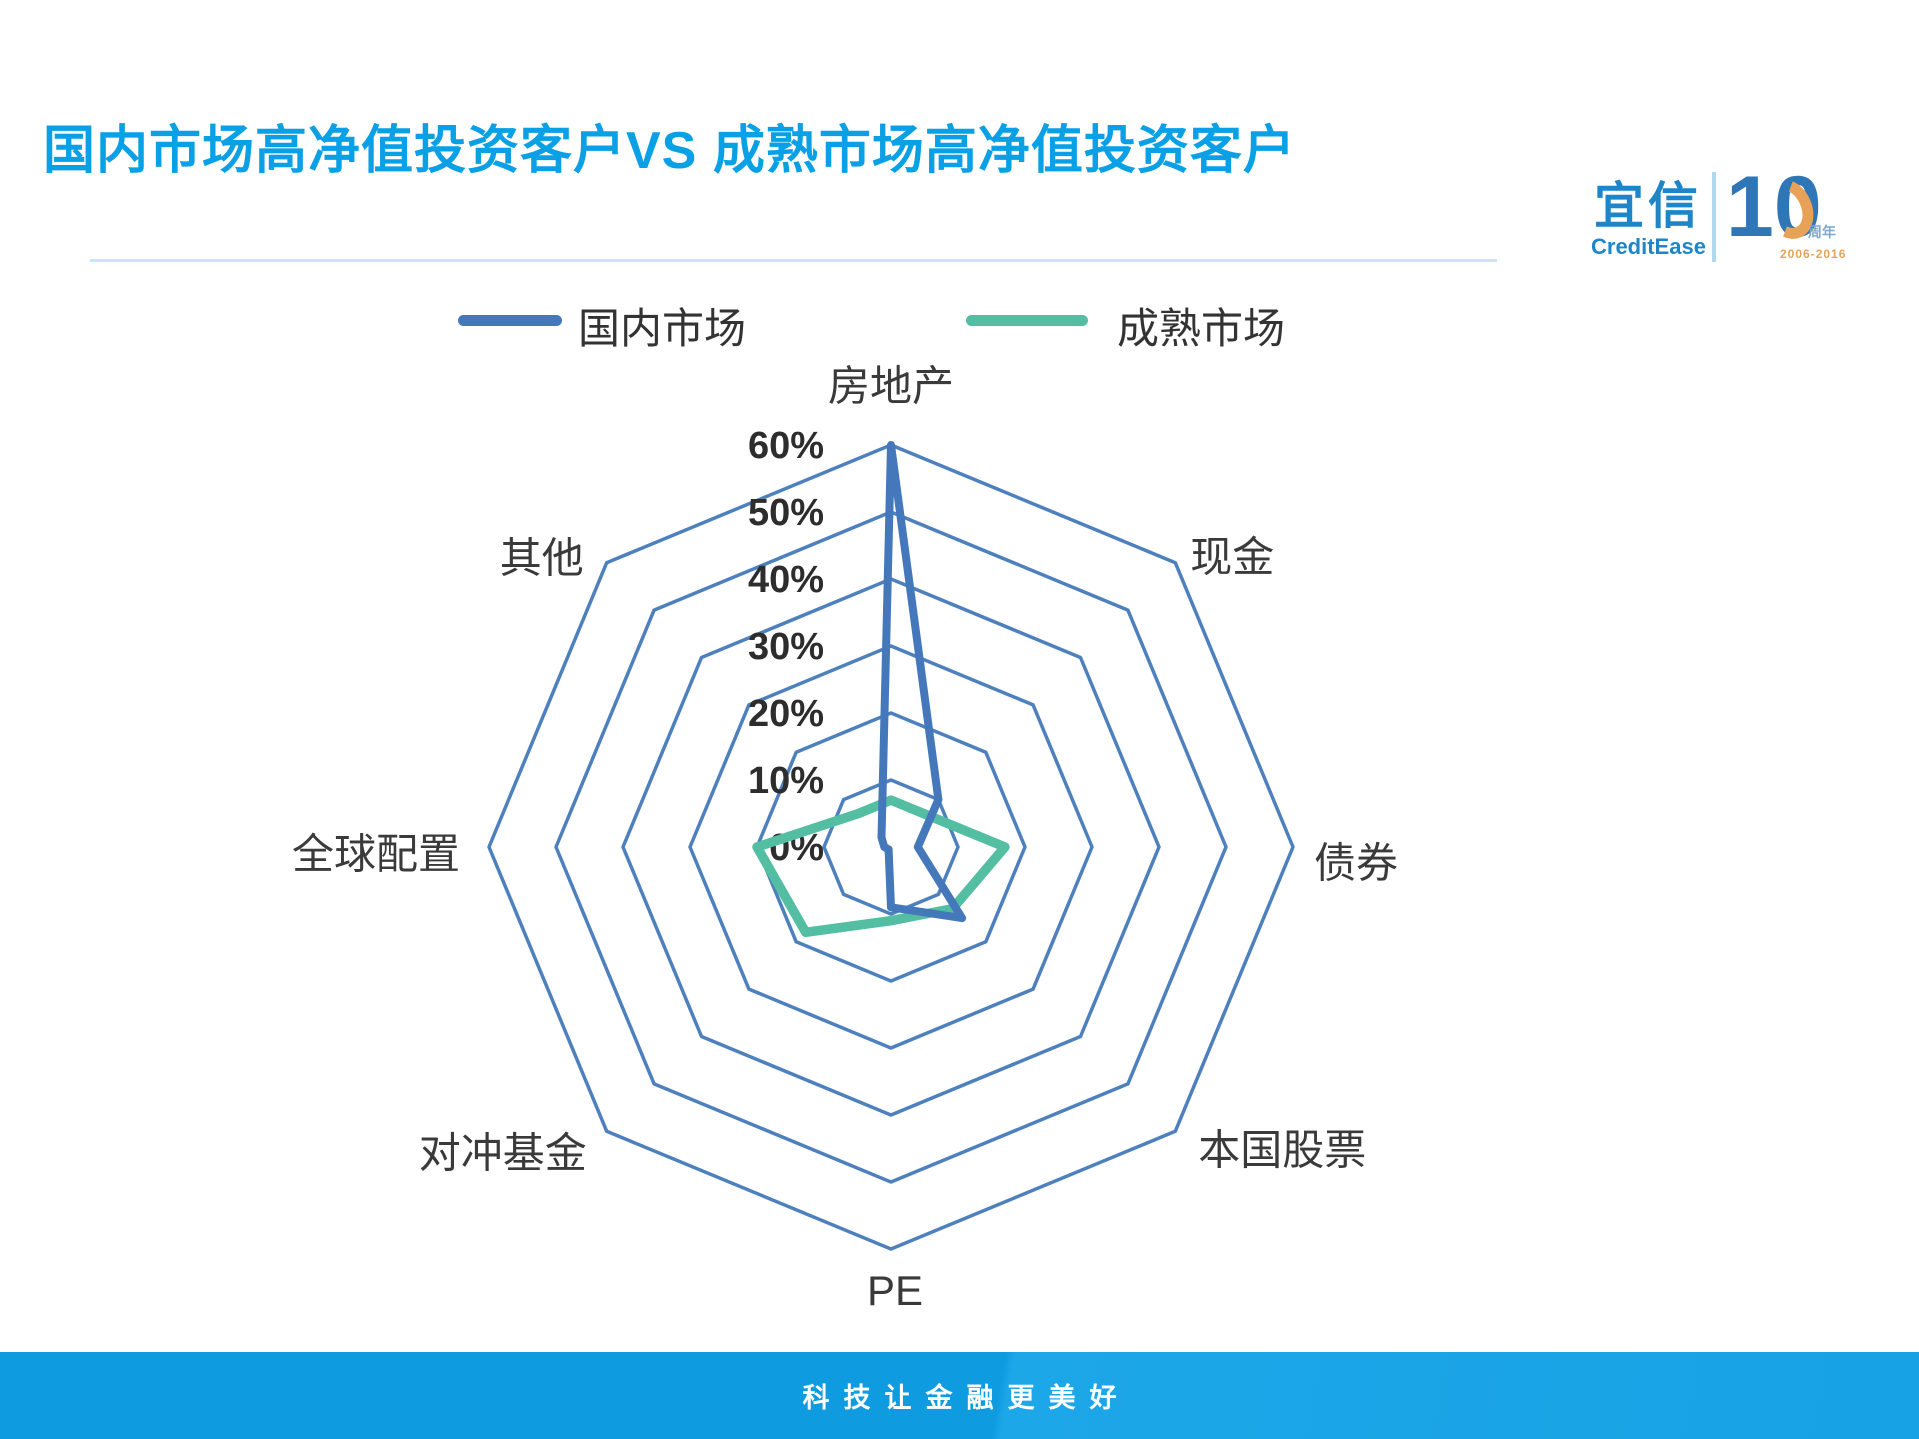  I want to click on axis-label-债券: 债券, so click(1356, 863).